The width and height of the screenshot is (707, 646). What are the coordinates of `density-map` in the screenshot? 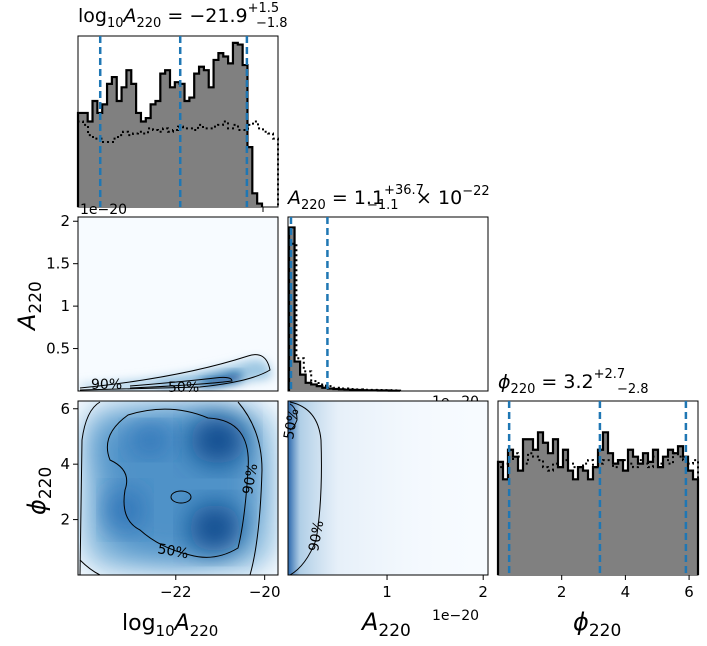 It's located at (178, 488).